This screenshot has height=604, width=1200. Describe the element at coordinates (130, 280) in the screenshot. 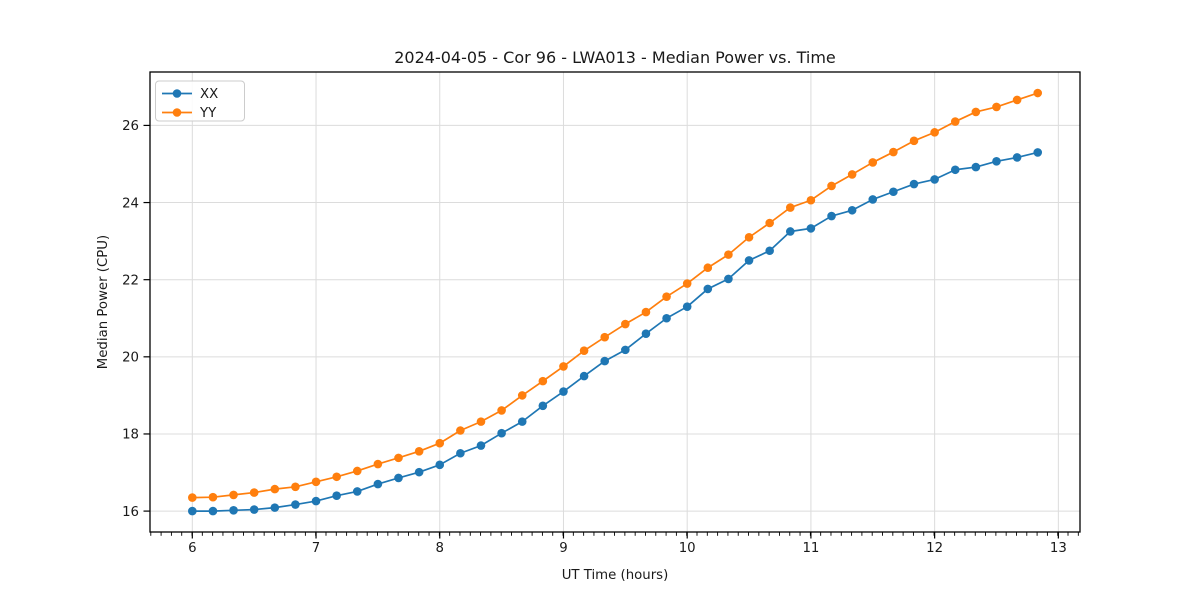

I see `y-tick-label: 22` at that location.